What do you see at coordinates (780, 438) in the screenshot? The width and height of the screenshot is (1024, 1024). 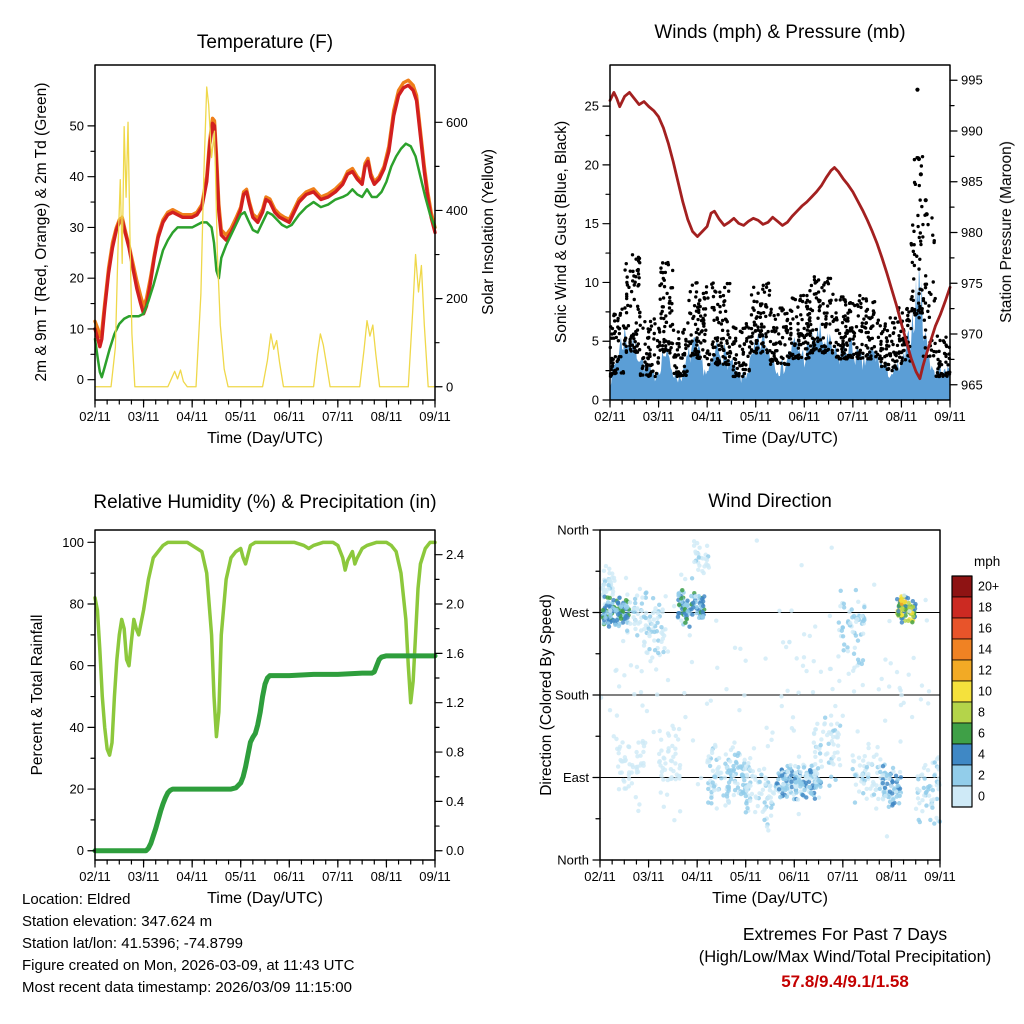 I see `x-axis-label-winds: Time (Day/UTC)` at bounding box center [780, 438].